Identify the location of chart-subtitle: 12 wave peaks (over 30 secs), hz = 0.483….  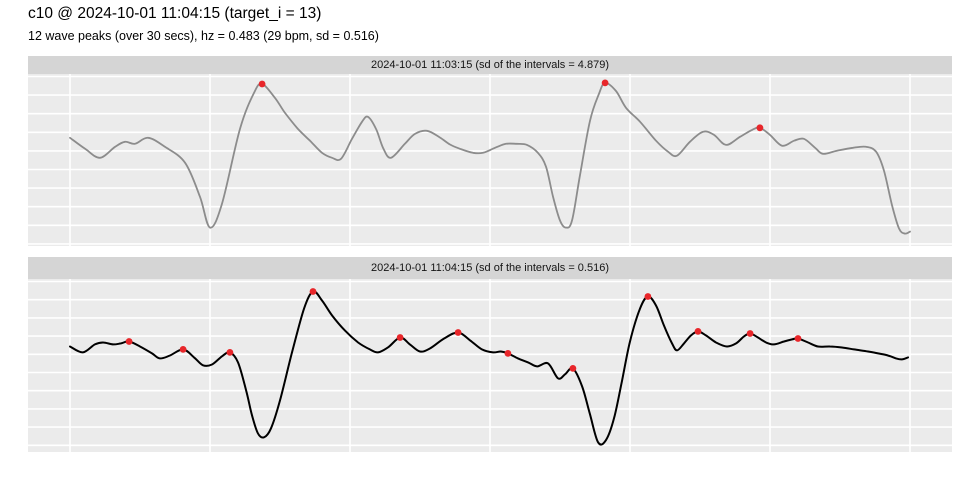
(203, 36).